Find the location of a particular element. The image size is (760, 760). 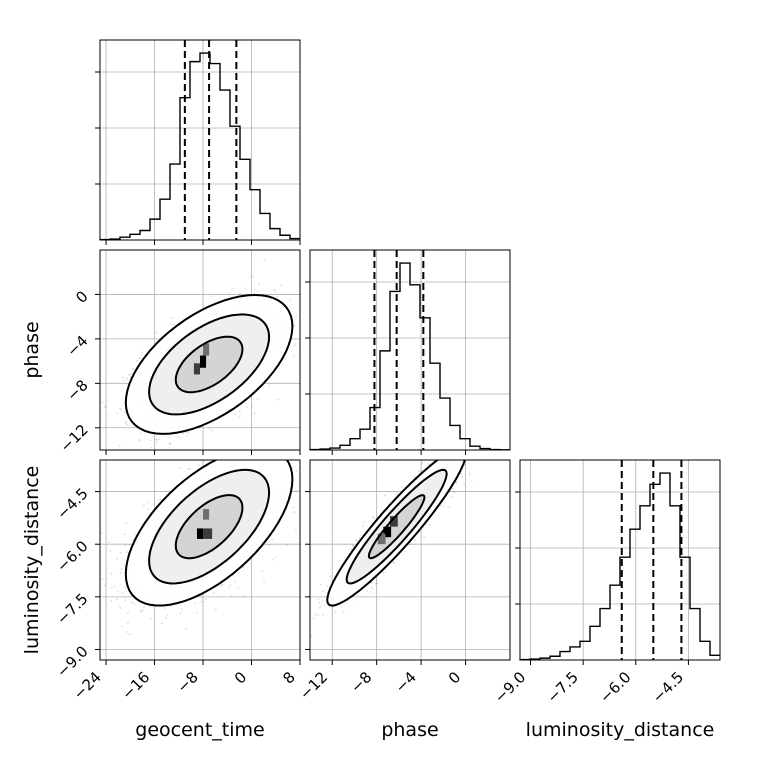

contour-line-outer is located at coordinates (209, 364).